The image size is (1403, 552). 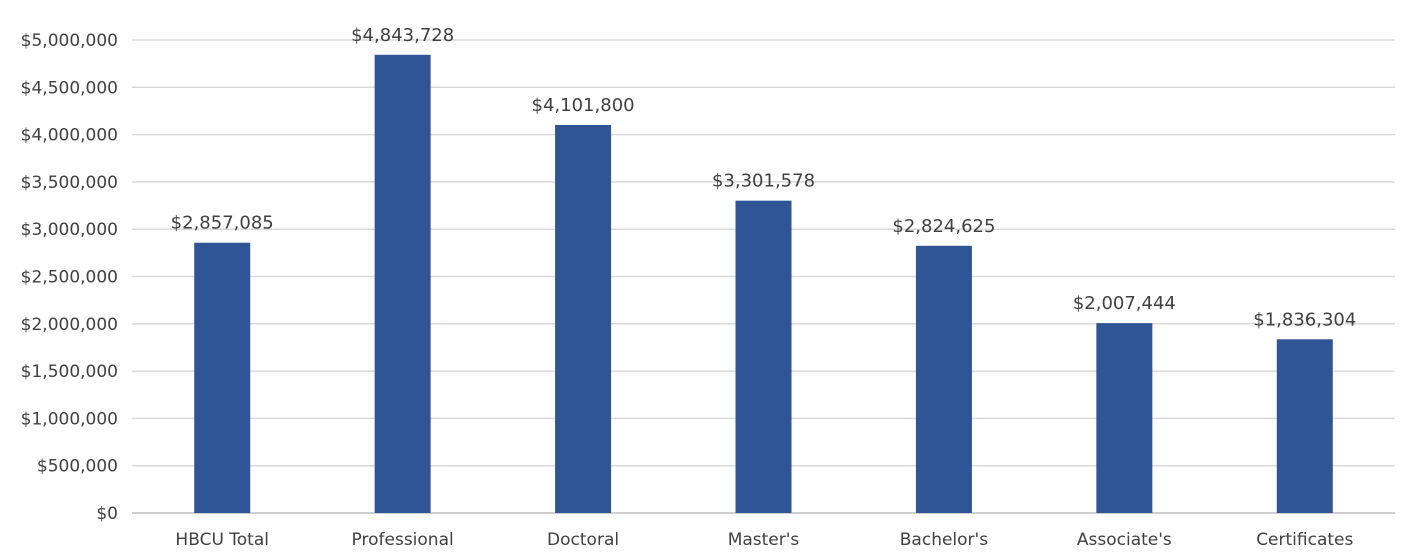 I want to click on data-label: $2,824,625, so click(x=943, y=226).